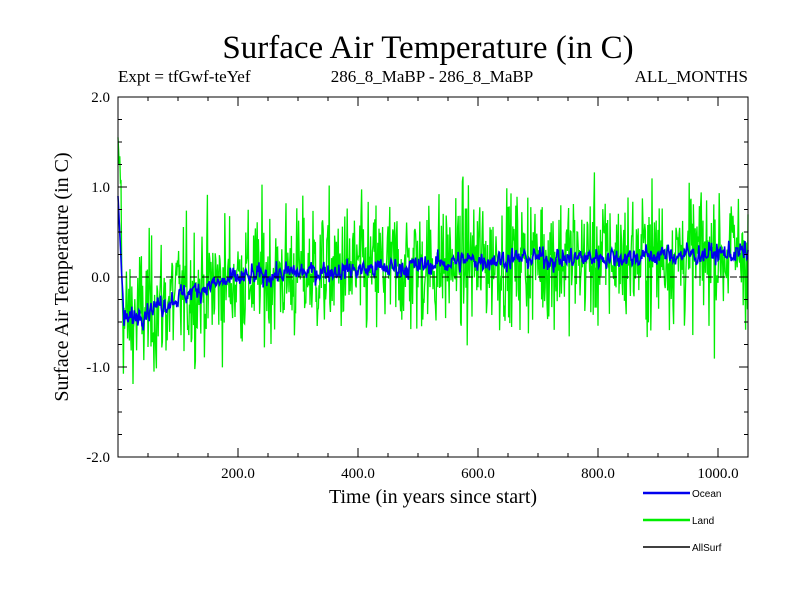 Image resolution: width=800 pixels, height=600 pixels. I want to click on y-tick-label: 0.0, so click(100, 278).